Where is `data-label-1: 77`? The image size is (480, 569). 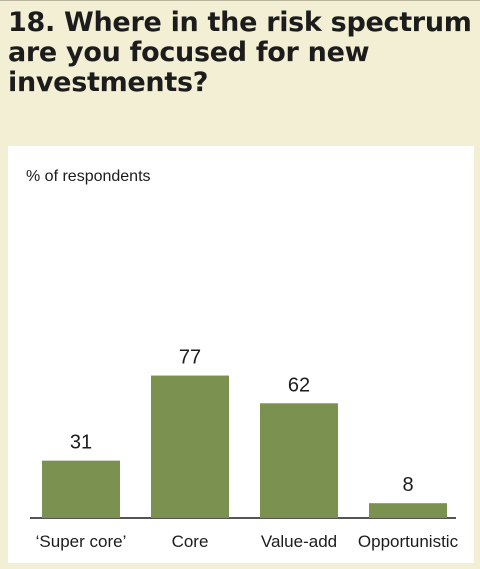
data-label-1: 77 is located at coordinates (190, 358).